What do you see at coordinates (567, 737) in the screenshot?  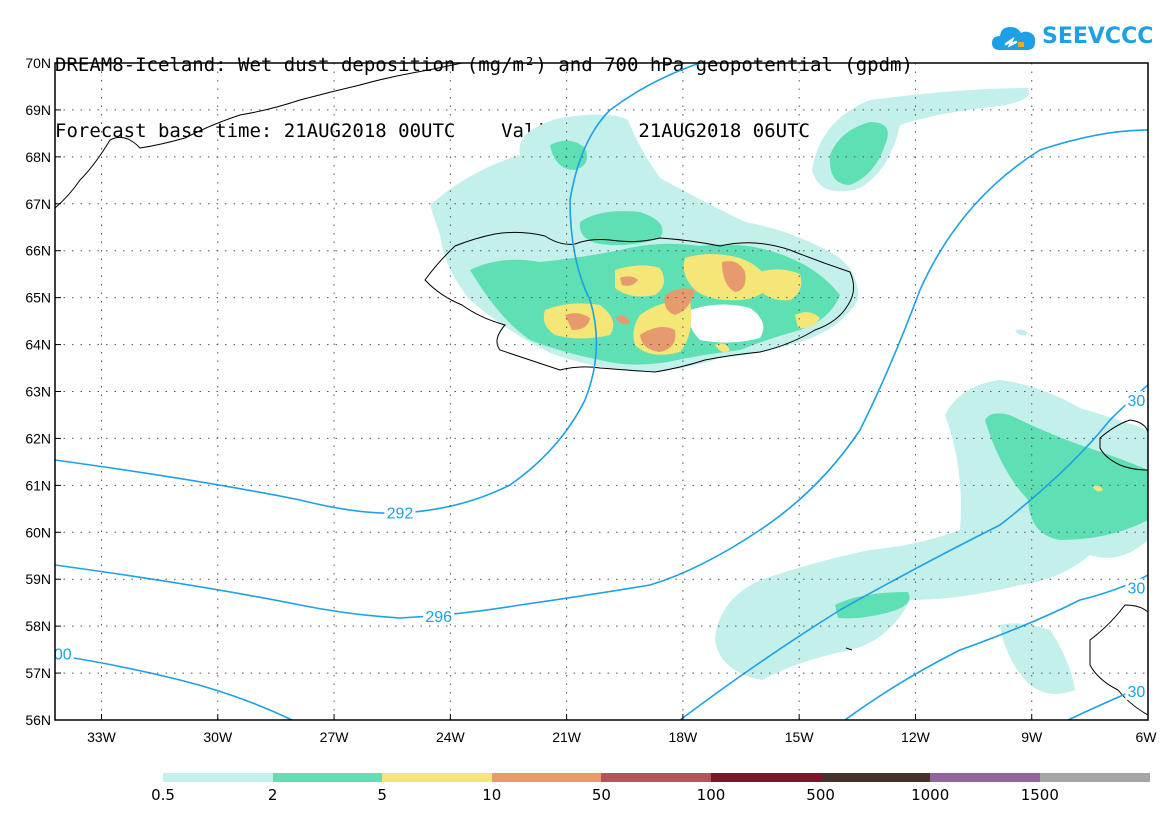 I see `lon-label: 21W` at bounding box center [567, 737].